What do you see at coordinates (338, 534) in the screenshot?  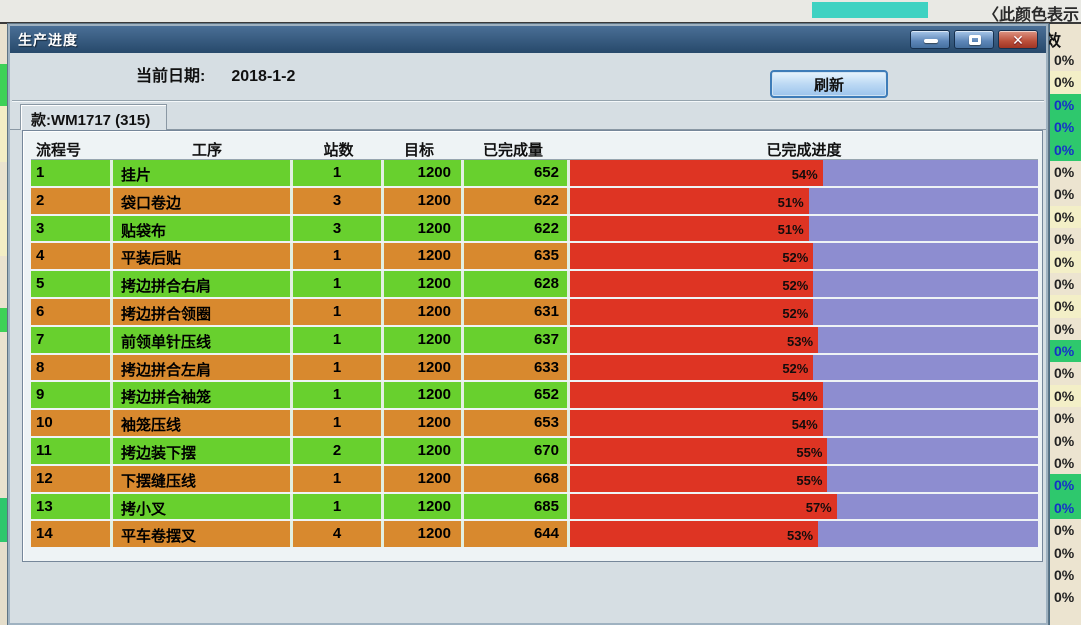 I see `cell-stations: 4` at bounding box center [338, 534].